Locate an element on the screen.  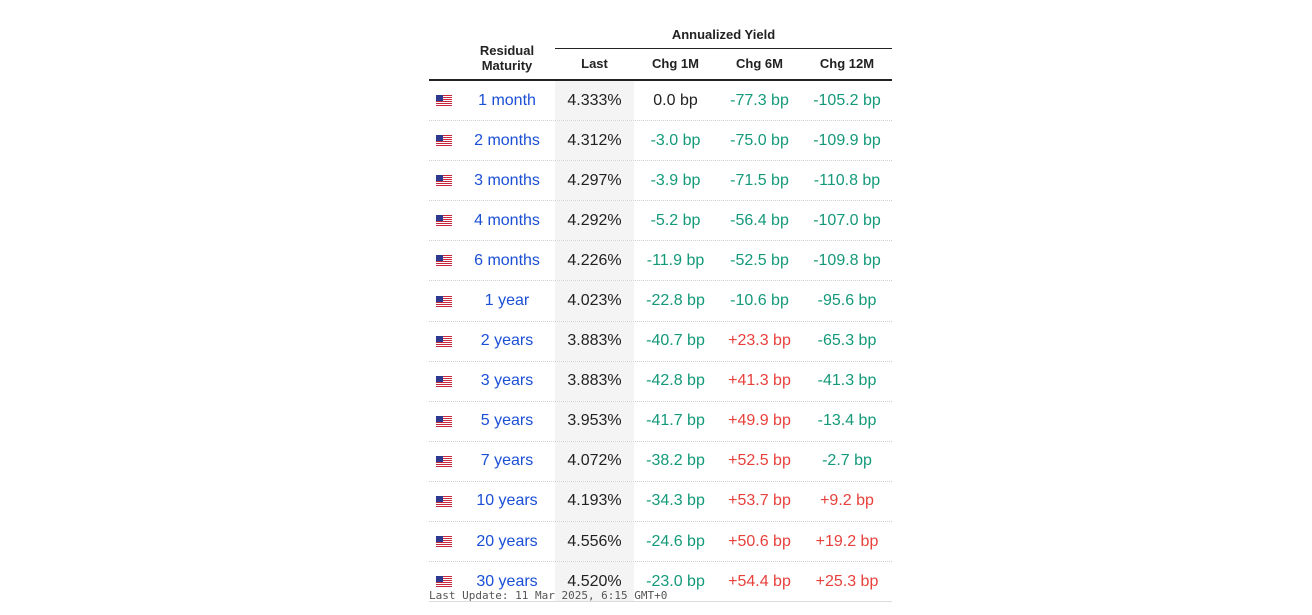
chg-1m-cell: -40.7 bp is located at coordinates (675, 341).